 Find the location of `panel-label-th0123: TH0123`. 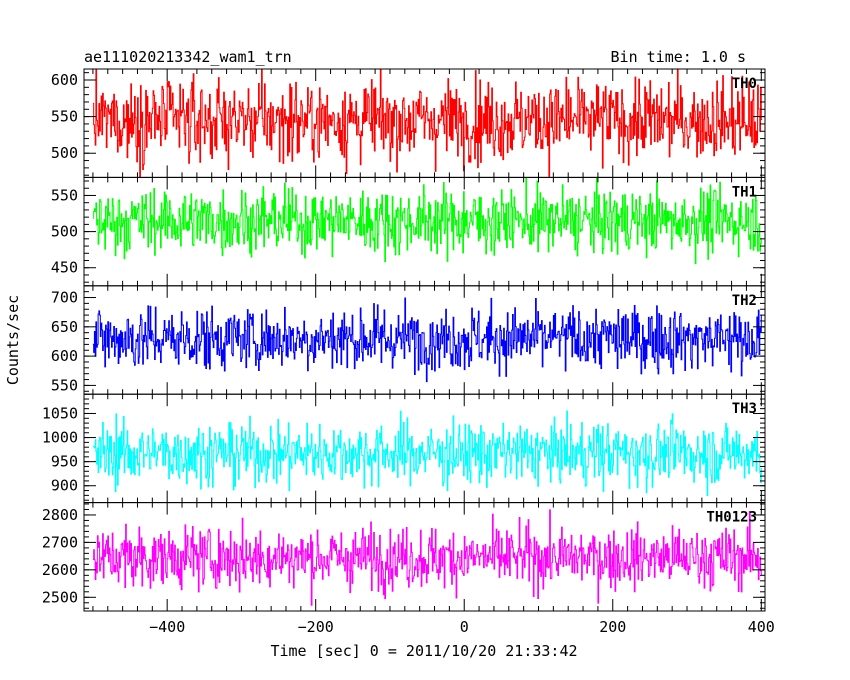

panel-label-th0123: TH0123 is located at coordinates (731, 518).